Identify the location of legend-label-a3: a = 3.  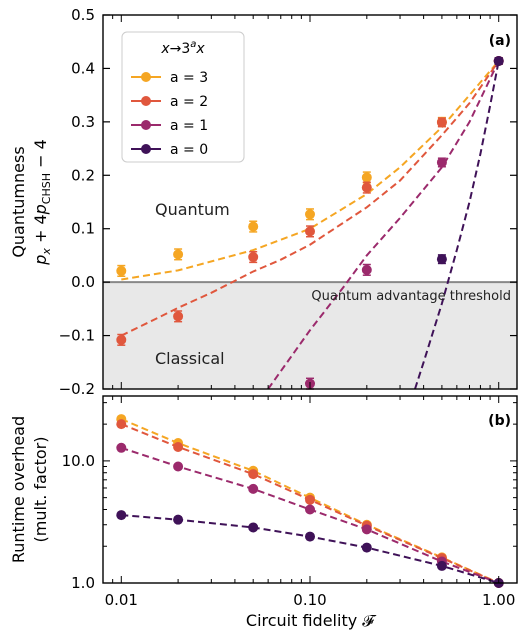
(189, 78).